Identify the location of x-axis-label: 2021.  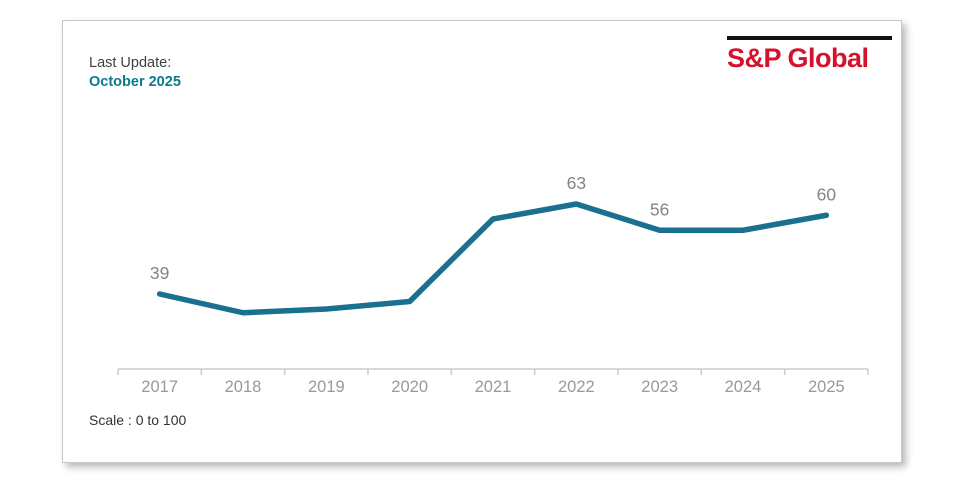
(493, 387).